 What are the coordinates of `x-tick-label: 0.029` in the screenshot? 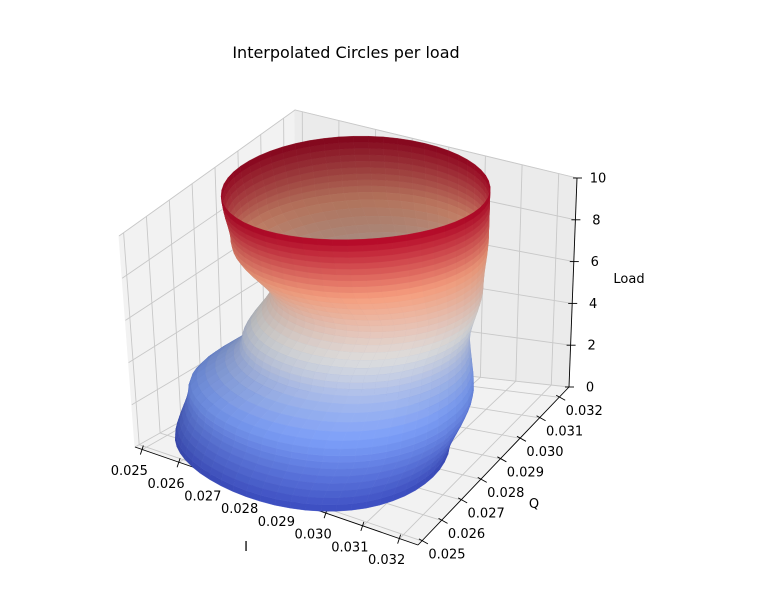 It's located at (276, 522).